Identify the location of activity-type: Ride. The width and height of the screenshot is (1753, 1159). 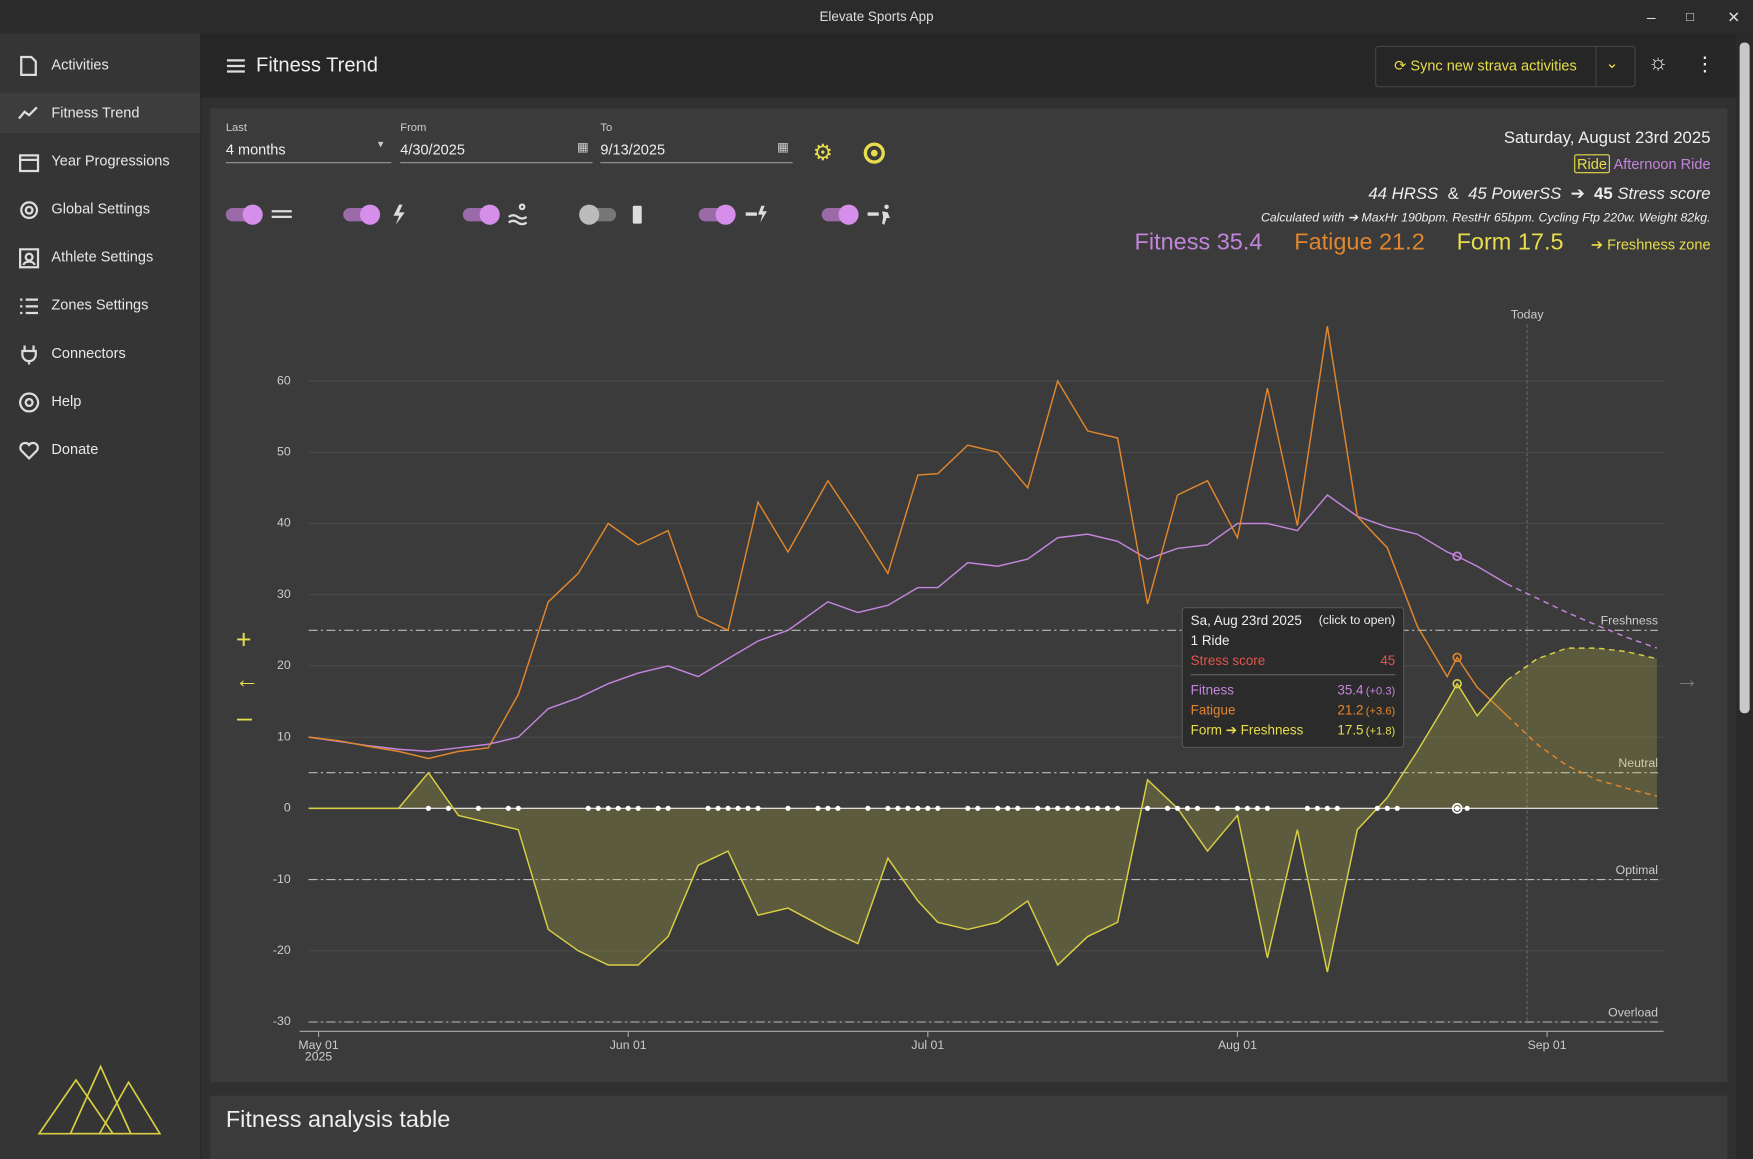
(1592, 164).